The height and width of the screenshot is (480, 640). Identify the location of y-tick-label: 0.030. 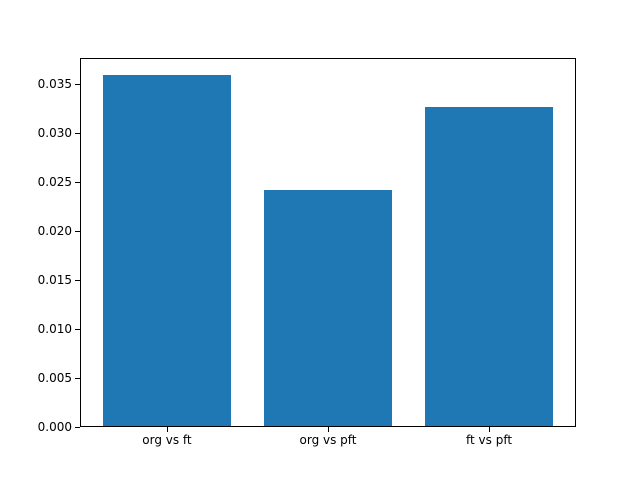
(54, 132).